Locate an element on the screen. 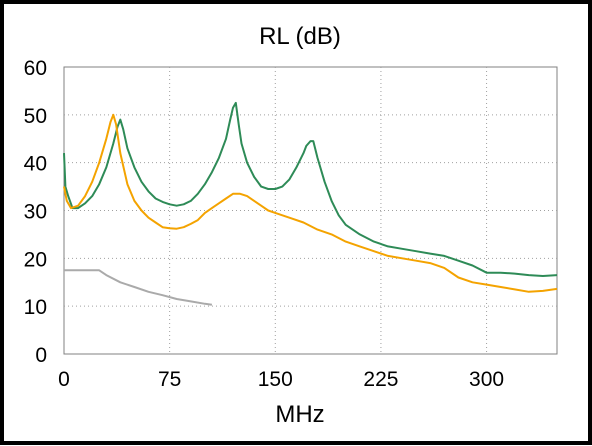 Image resolution: width=592 pixels, height=446 pixels. chart-title: RL (dB) is located at coordinates (300, 36).